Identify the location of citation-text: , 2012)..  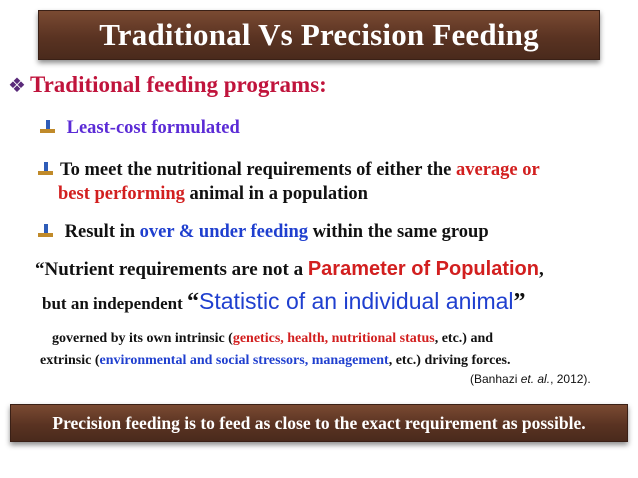
(570, 379).